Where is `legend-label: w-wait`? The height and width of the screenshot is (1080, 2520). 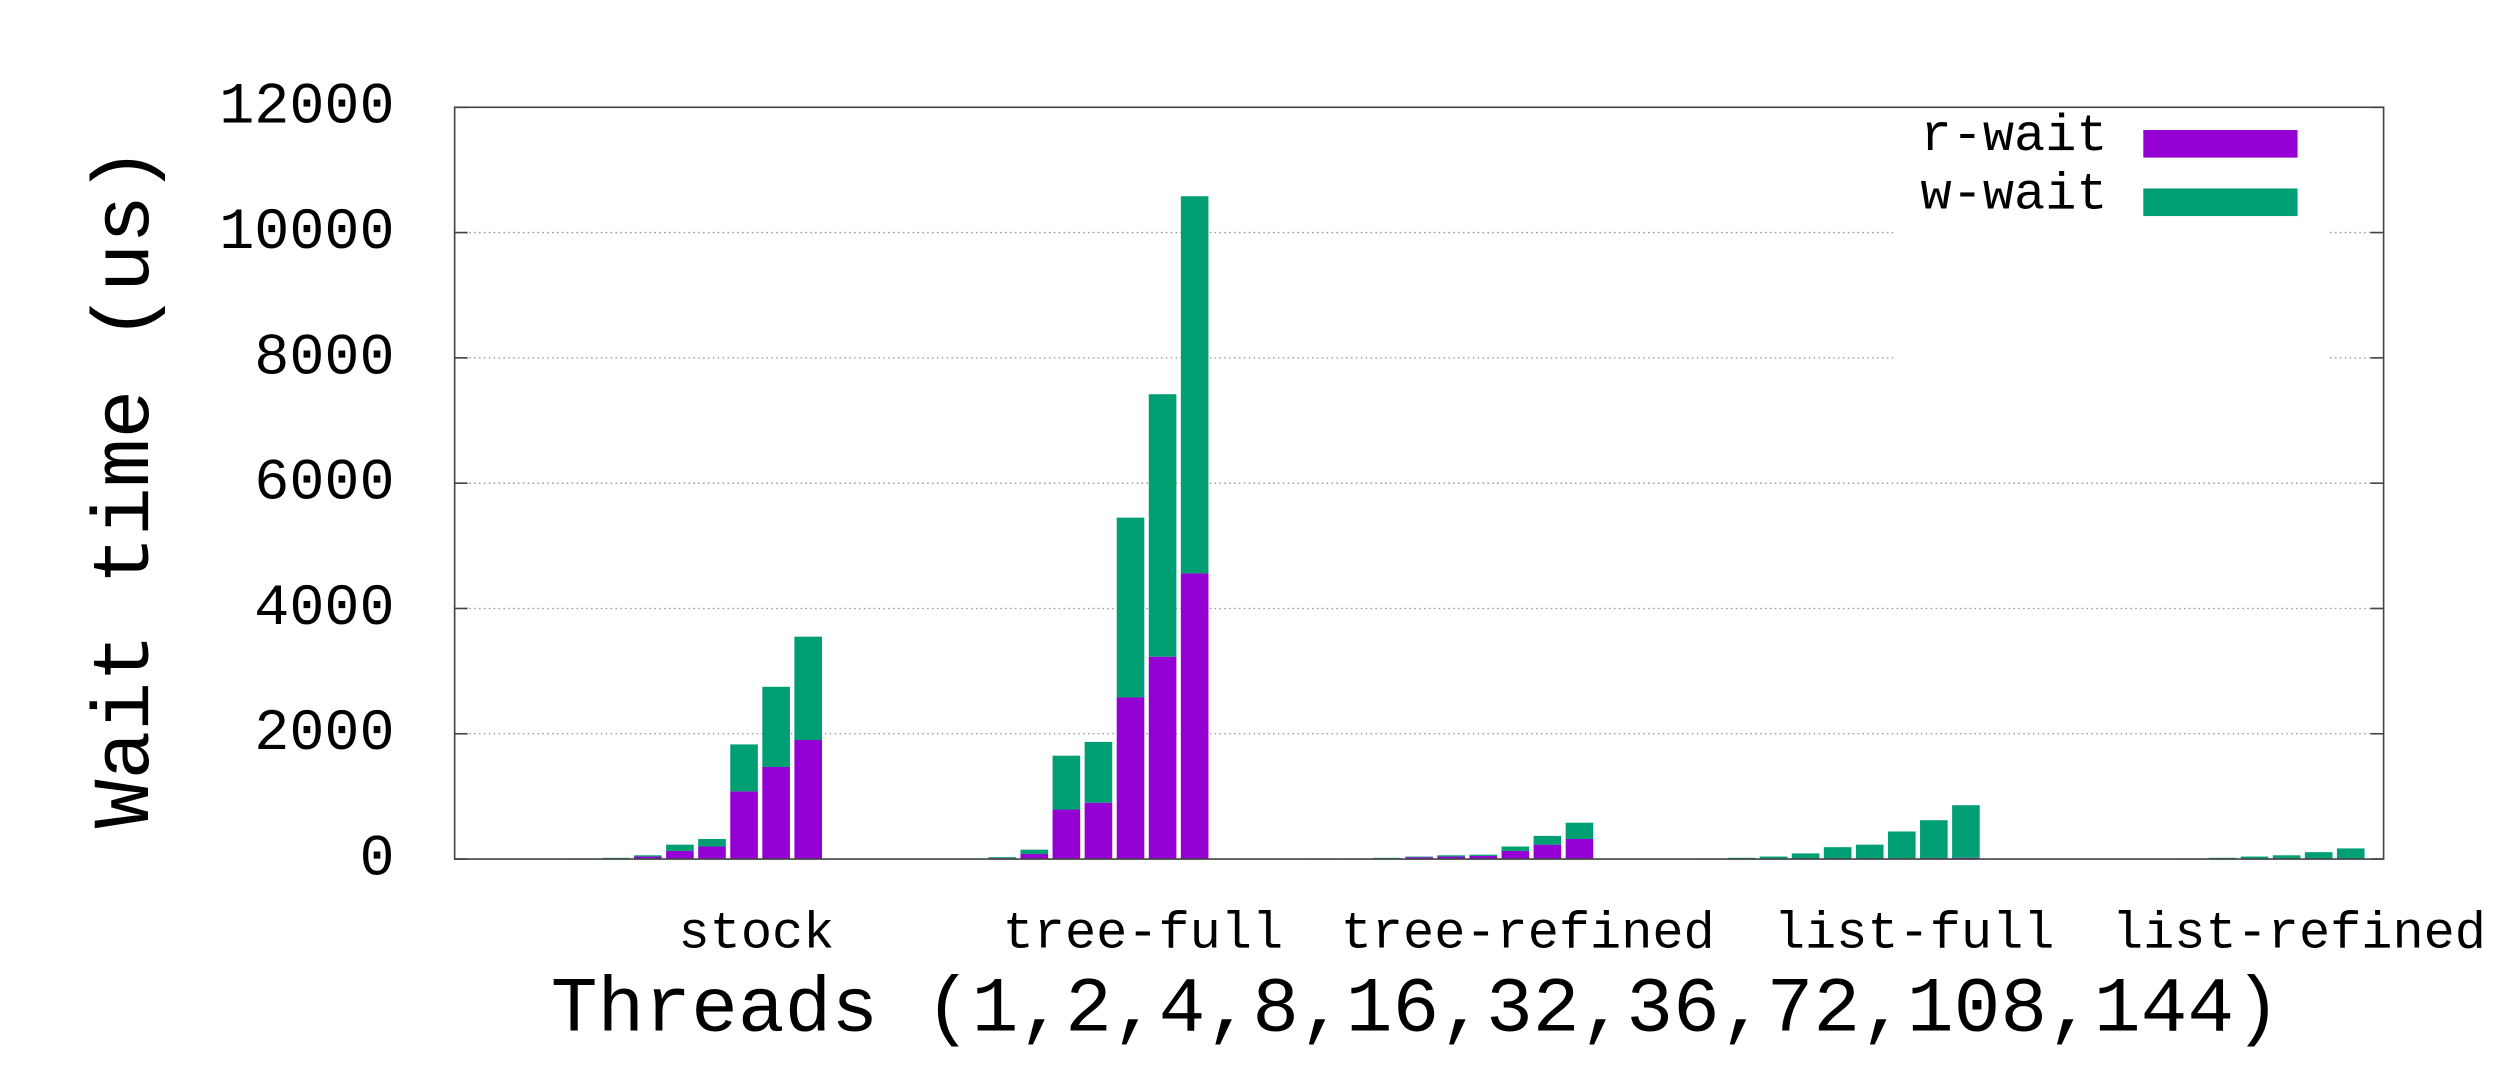
legend-label: w-wait is located at coordinates (2014, 195).